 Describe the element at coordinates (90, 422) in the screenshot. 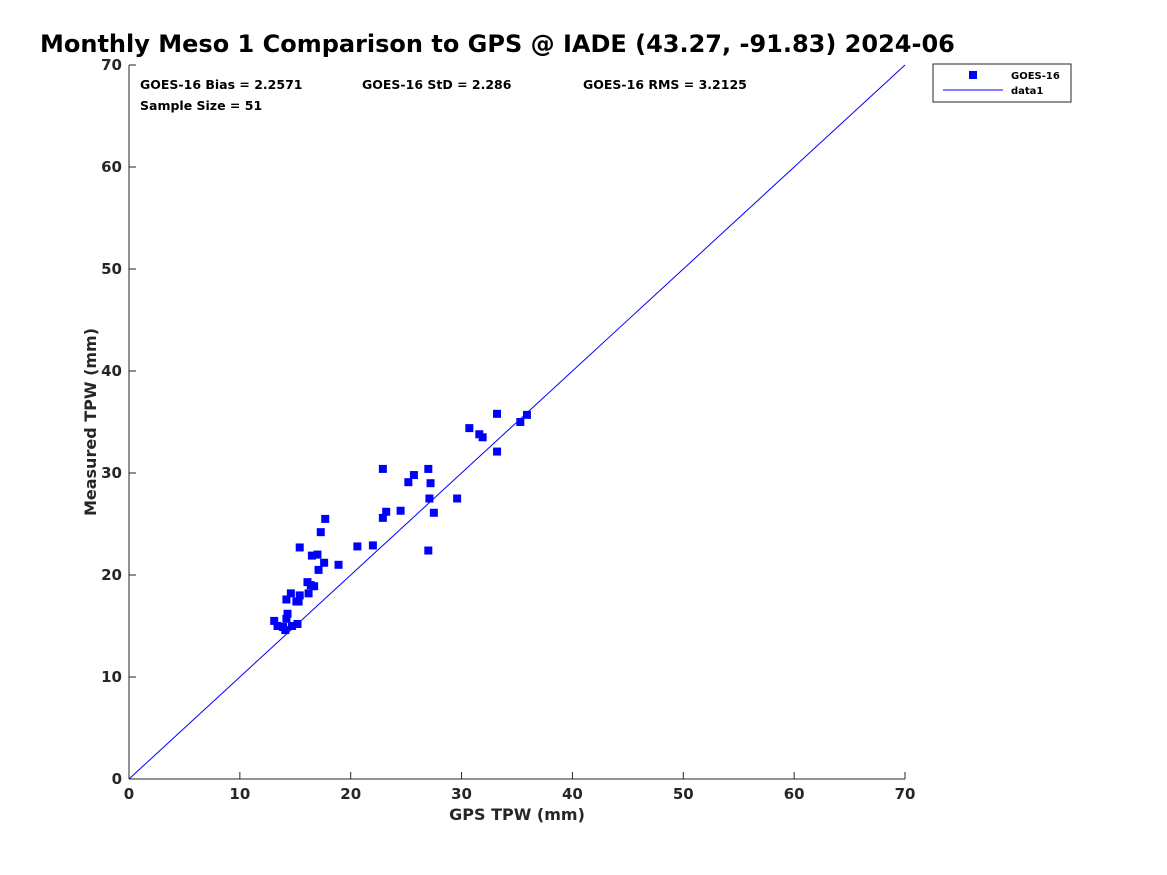

I see `y-axis-label: Measured TPW (mm)` at that location.